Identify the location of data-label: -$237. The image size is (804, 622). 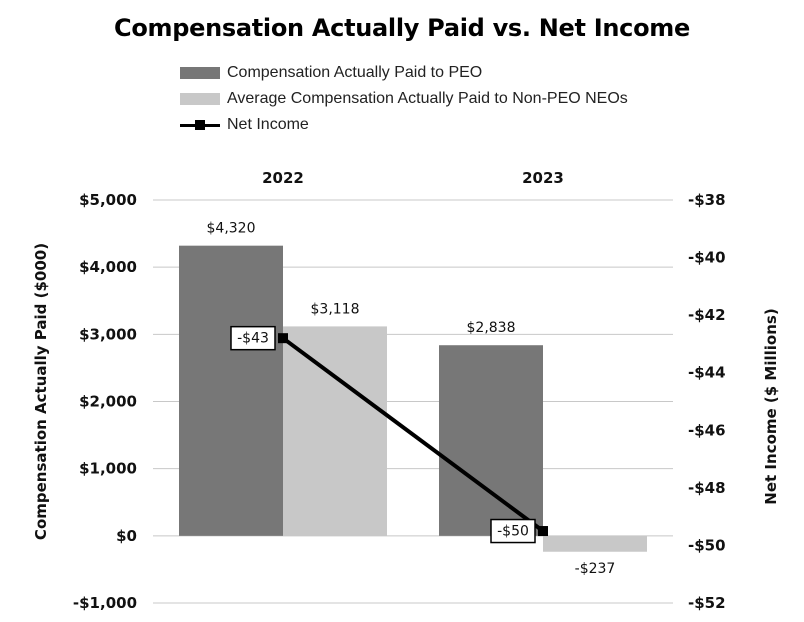
(595, 569).